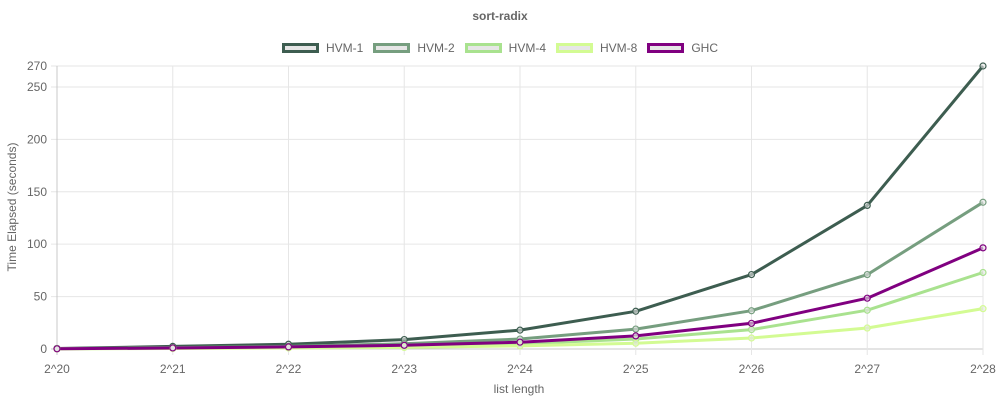  Describe the element at coordinates (867, 369) in the screenshot. I see `x-tick-label: 2^27` at that location.